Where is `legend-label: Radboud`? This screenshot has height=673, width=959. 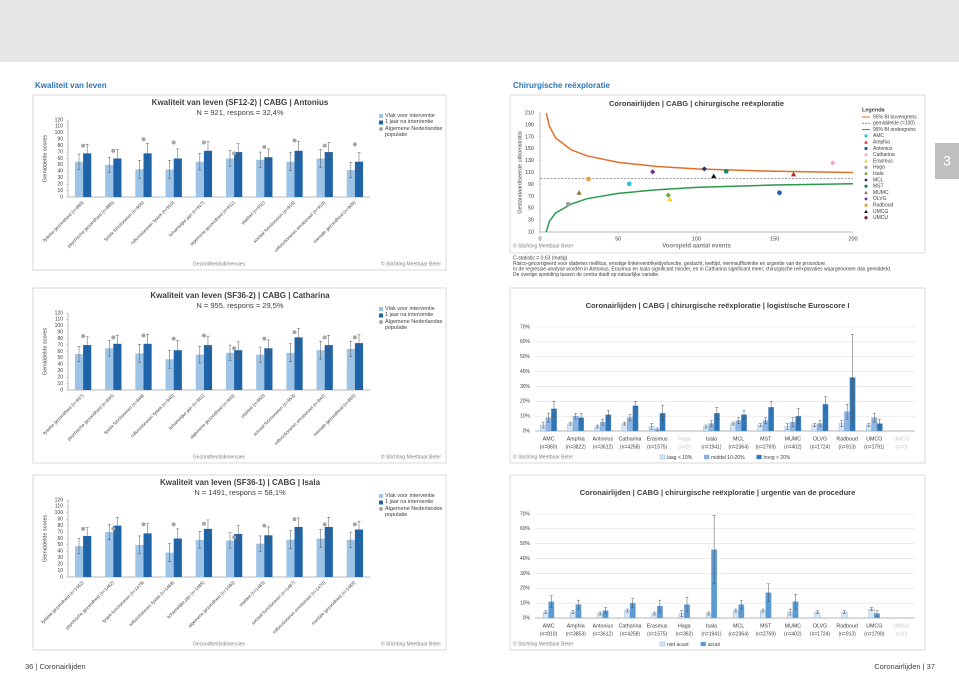
legend-label: Radboud is located at coordinates (883, 206).